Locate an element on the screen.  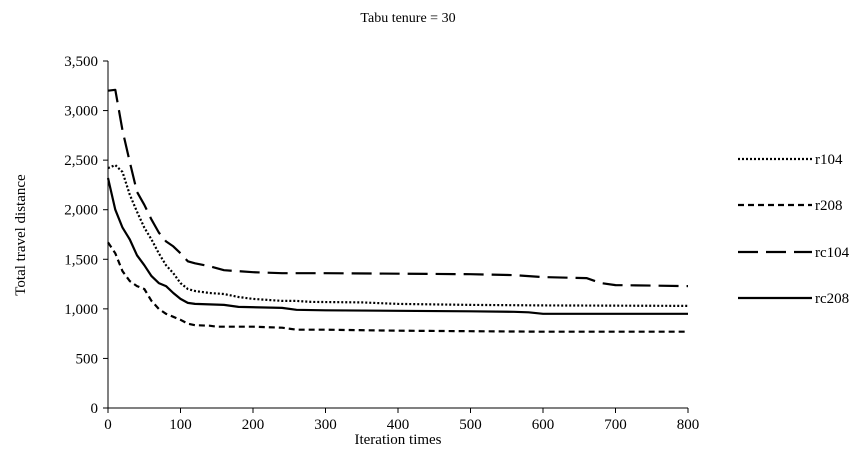
y-axis-label: Total travel distance is located at coordinates (21, 235).